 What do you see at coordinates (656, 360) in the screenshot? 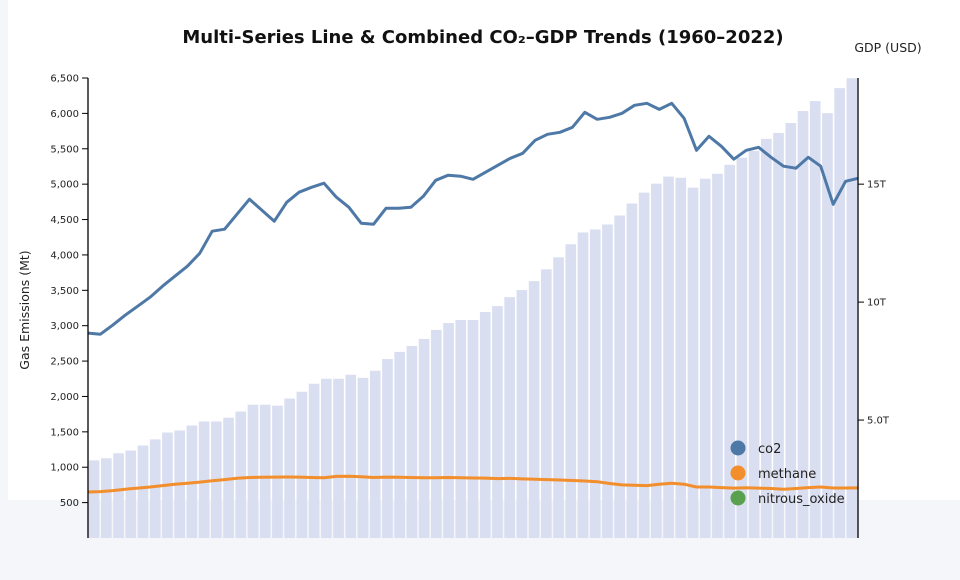
I see `gdp-bar-2006` at bounding box center [656, 360].